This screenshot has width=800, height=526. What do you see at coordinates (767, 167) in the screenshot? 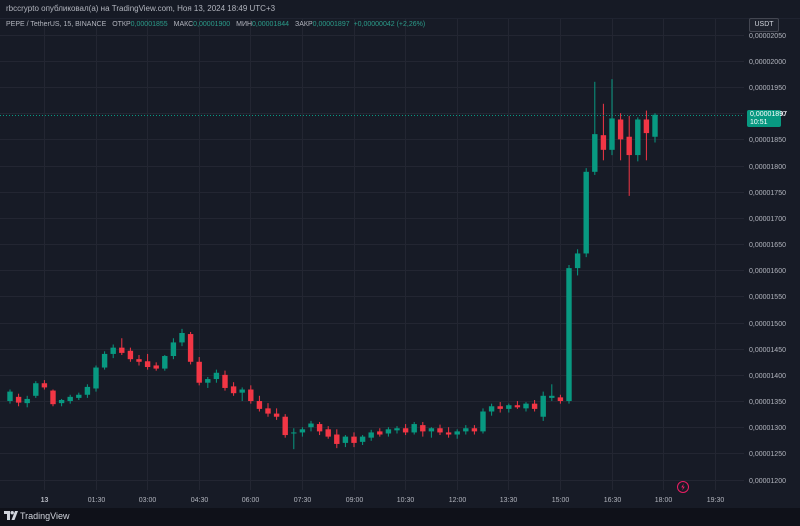
I see `price-tick-label: 0,00001800` at bounding box center [767, 167].